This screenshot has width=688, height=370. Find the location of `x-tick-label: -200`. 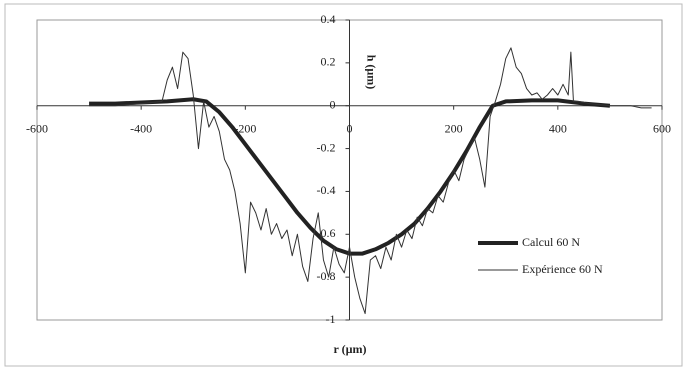

x-tick-label: -200 is located at coordinates (245, 128).